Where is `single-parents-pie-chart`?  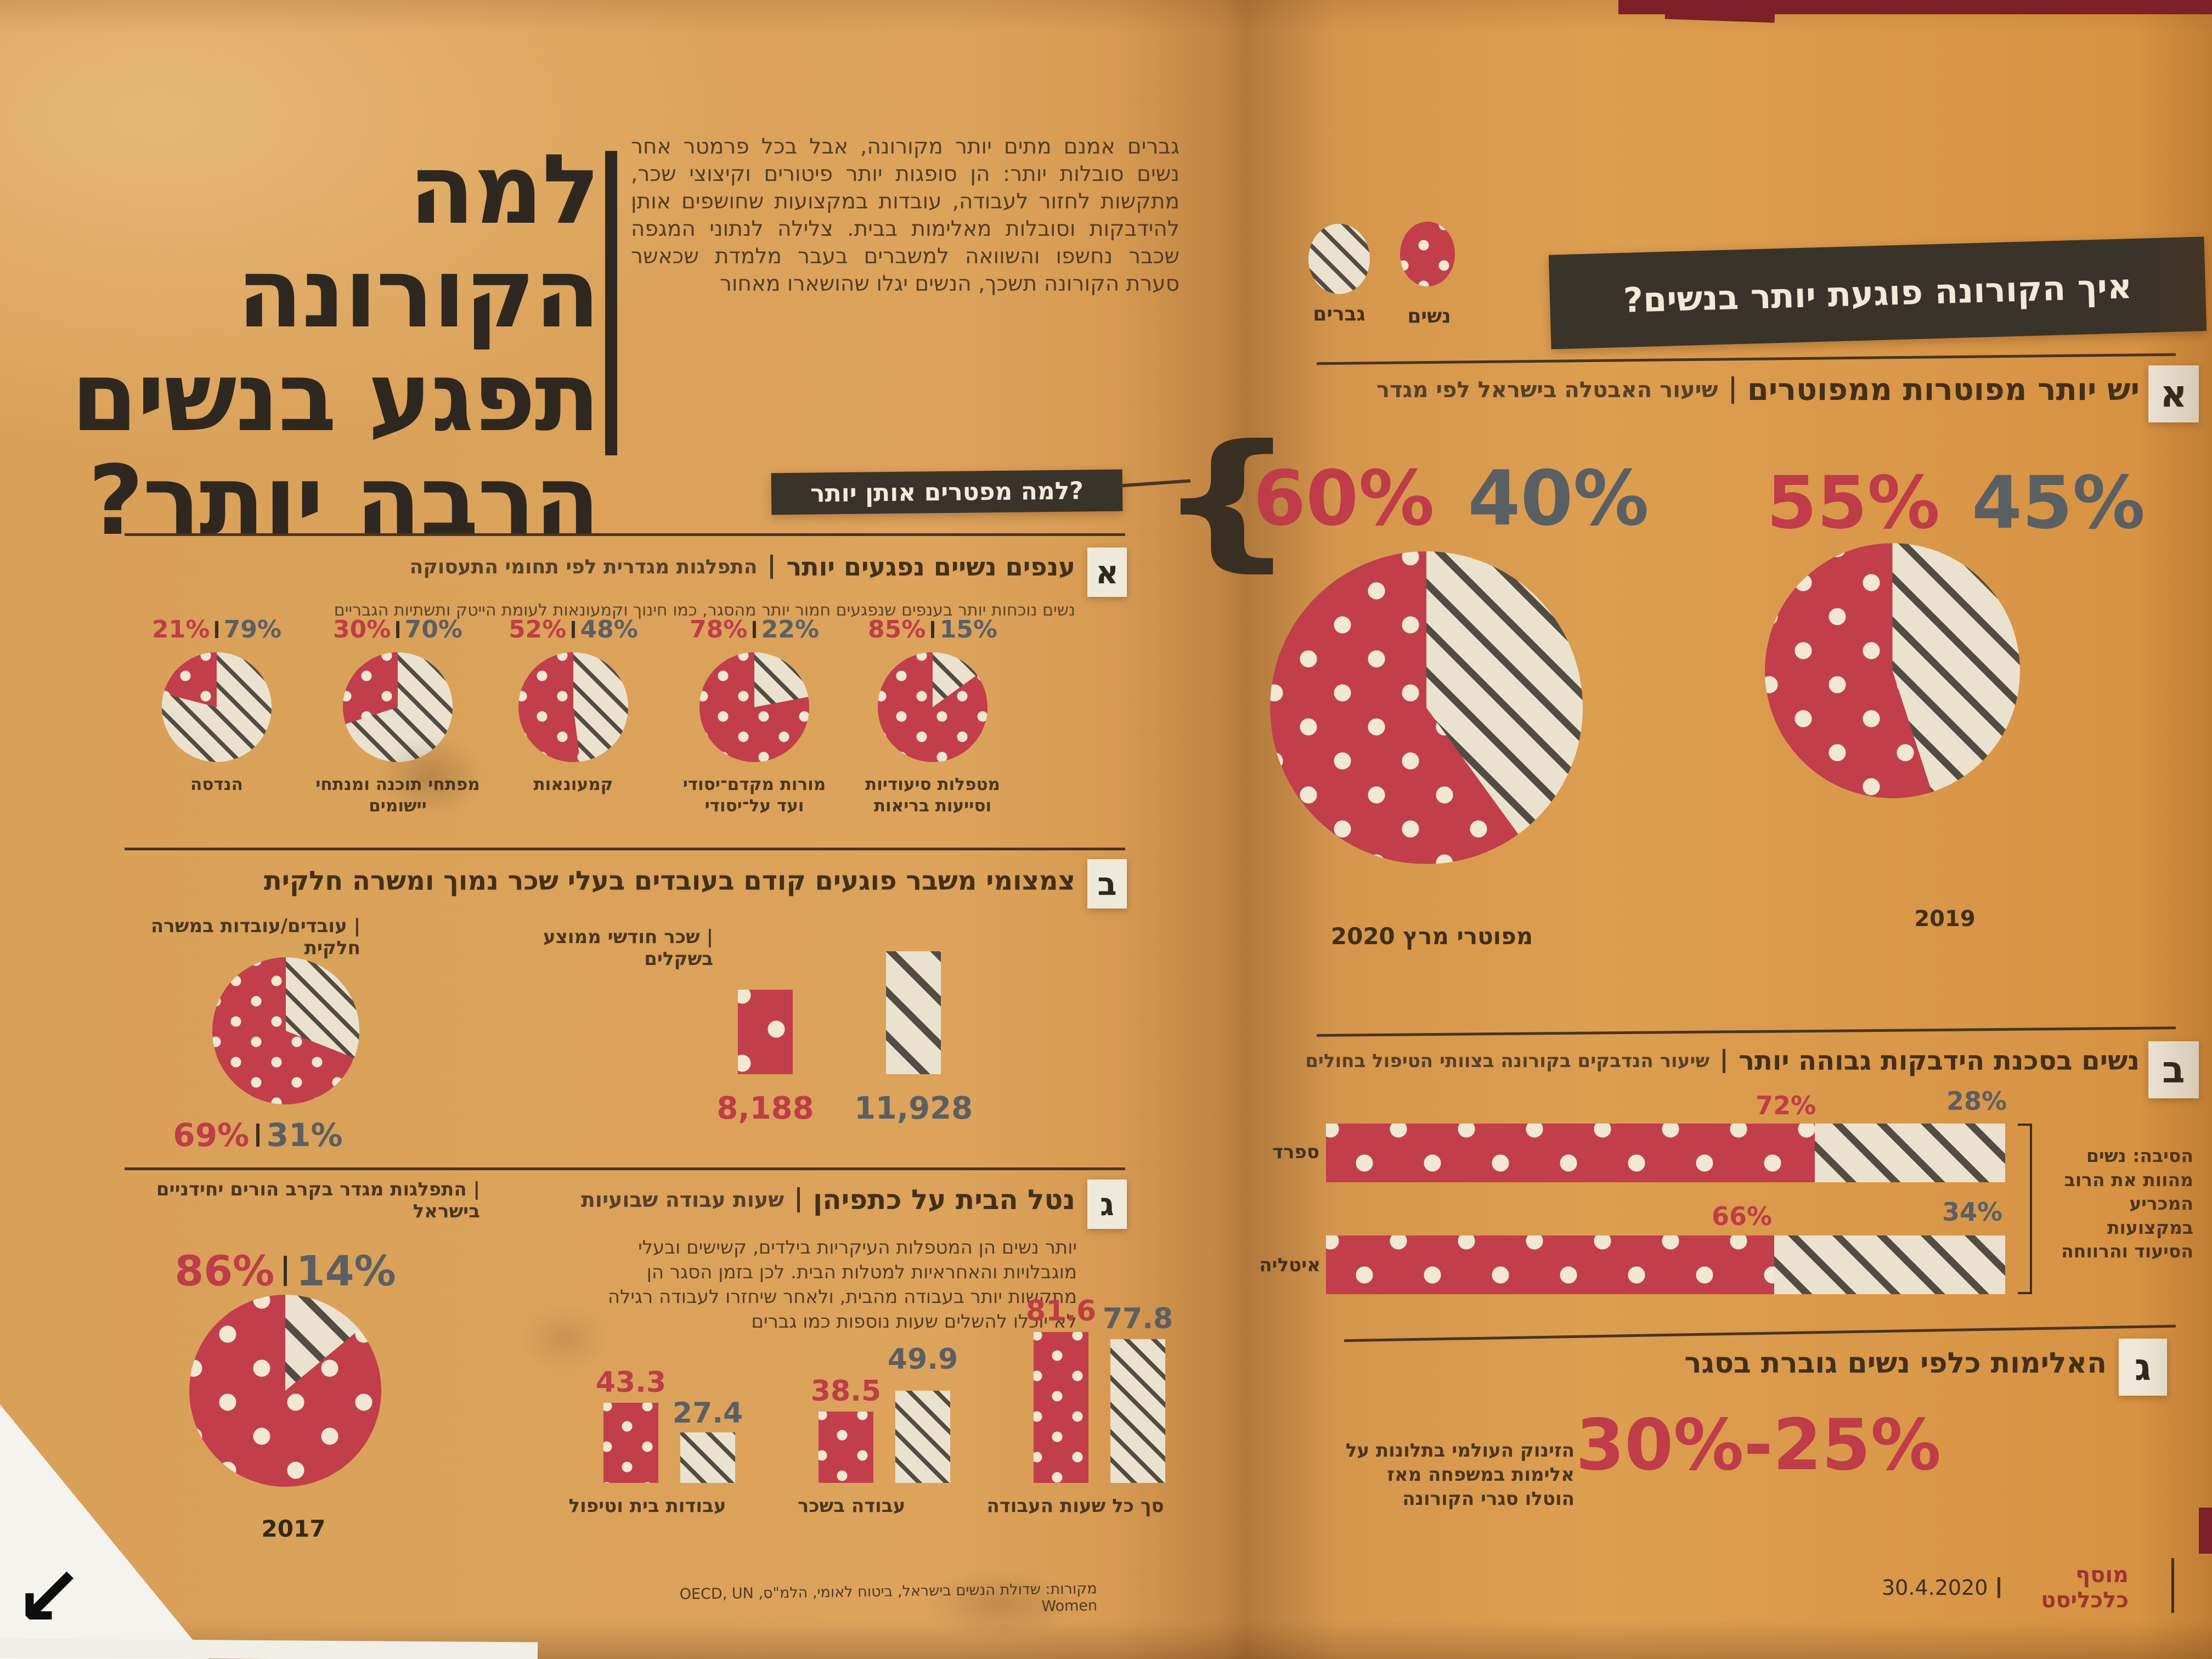
single-parents-pie-chart is located at coordinates (285, 1391).